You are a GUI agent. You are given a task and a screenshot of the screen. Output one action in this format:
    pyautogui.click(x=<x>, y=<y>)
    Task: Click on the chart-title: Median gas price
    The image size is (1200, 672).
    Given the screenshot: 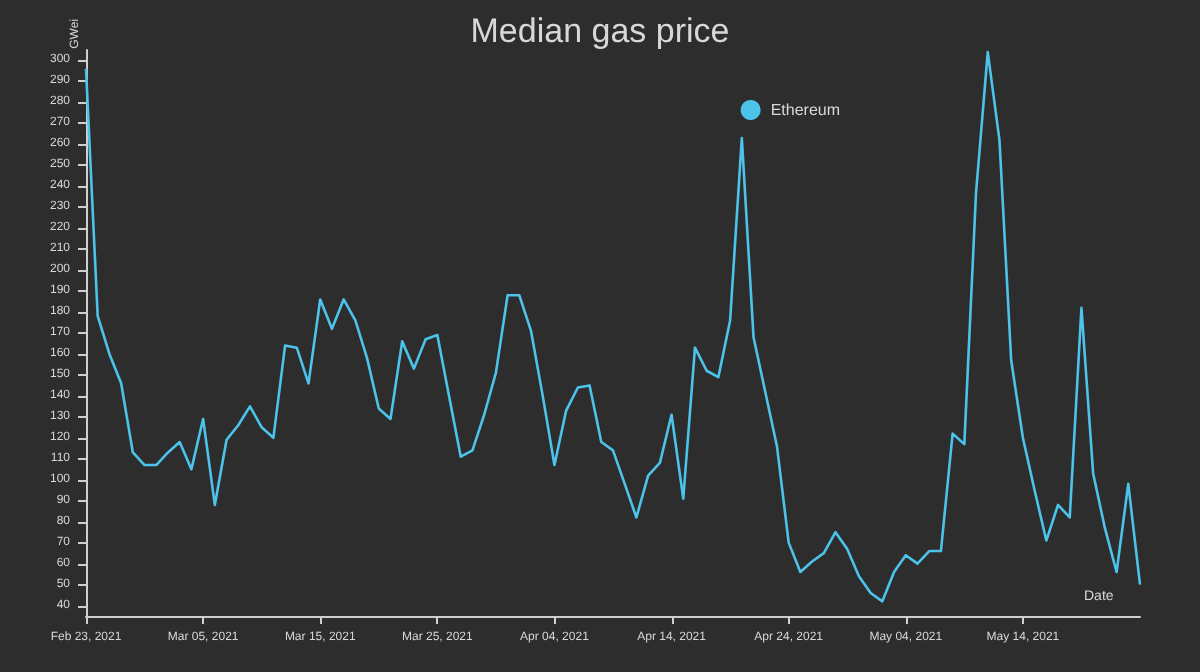 What is the action you would take?
    pyautogui.click(x=600, y=31)
    